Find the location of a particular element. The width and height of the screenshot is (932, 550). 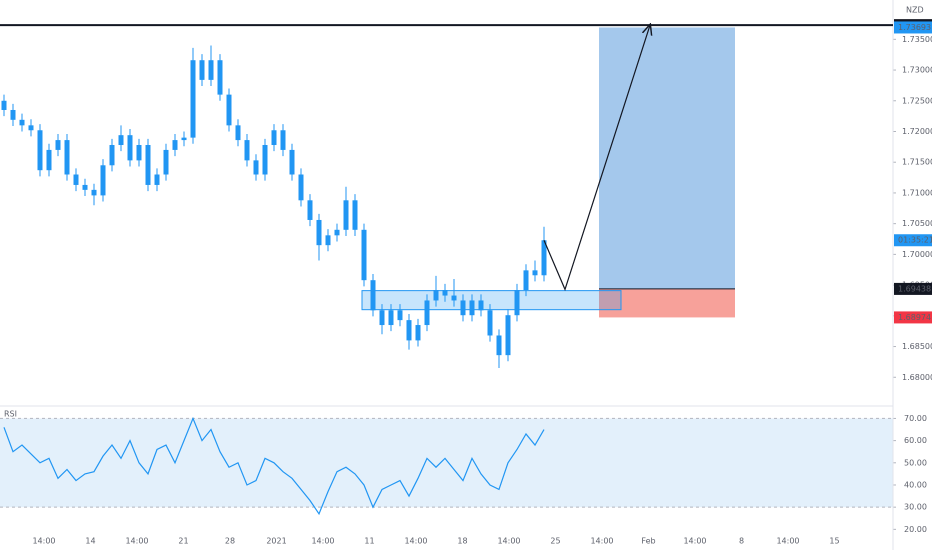

rsi-line is located at coordinates (274, 466).